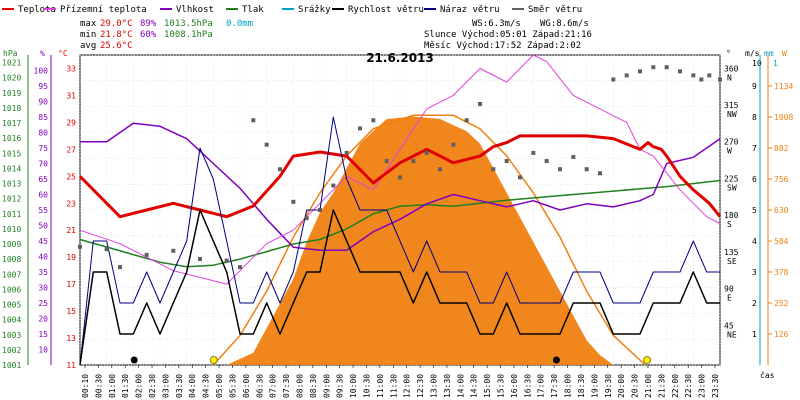 This screenshot has height=400, width=800. What do you see at coordinates (63, 53) in the screenshot?
I see `axis-unit-temp: °C` at bounding box center [63, 53].